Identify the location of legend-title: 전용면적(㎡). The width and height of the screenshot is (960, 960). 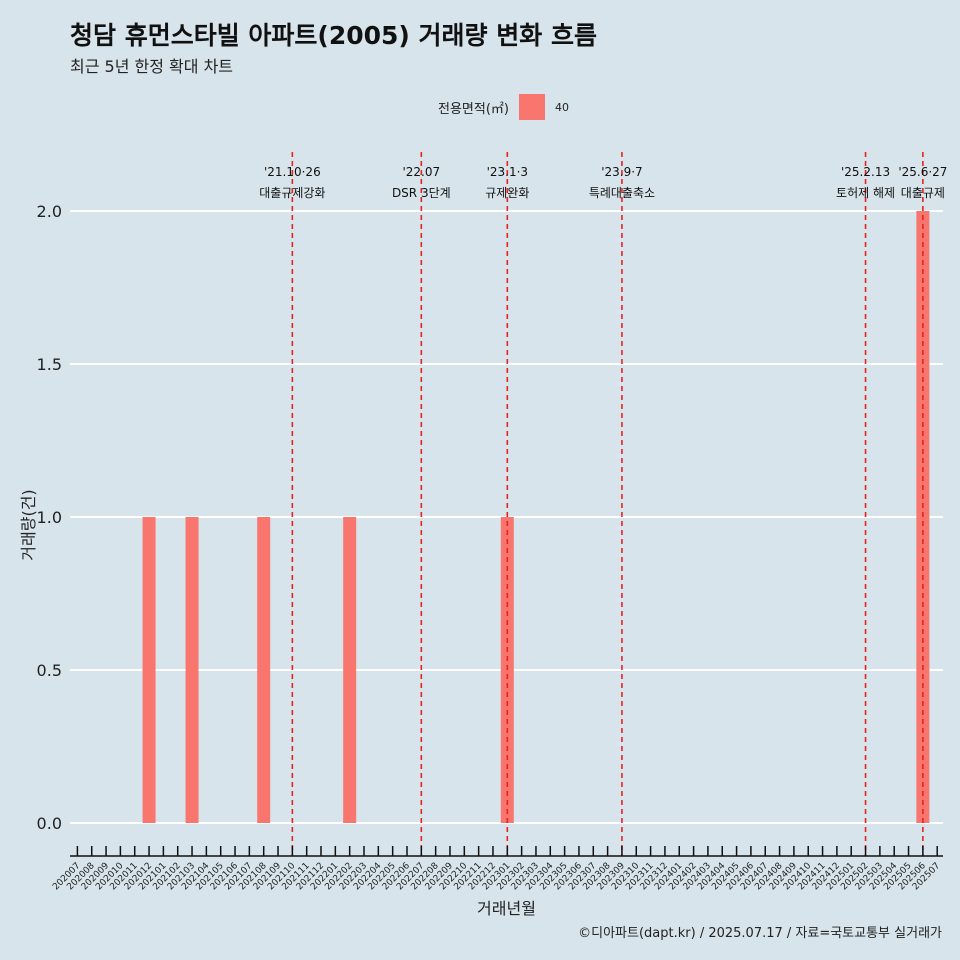
(473, 109).